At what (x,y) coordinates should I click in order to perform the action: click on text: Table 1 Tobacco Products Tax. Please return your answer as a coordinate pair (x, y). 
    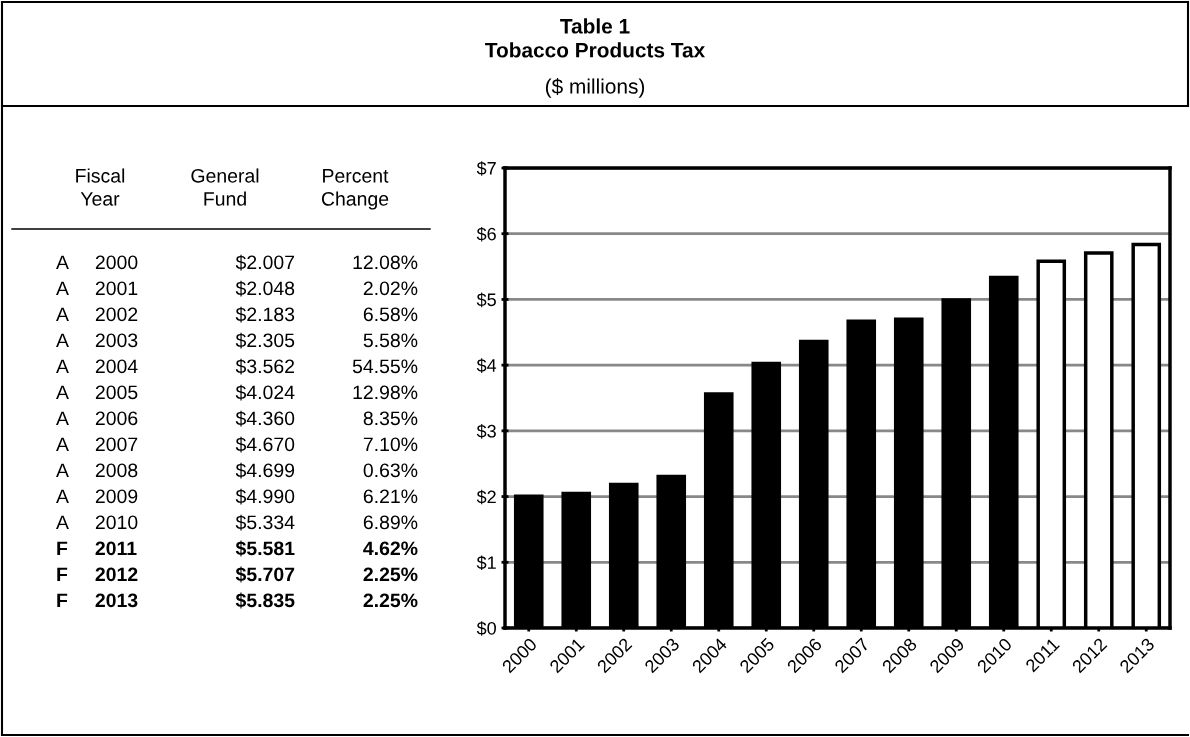
    Looking at the image, I should click on (595, 38).